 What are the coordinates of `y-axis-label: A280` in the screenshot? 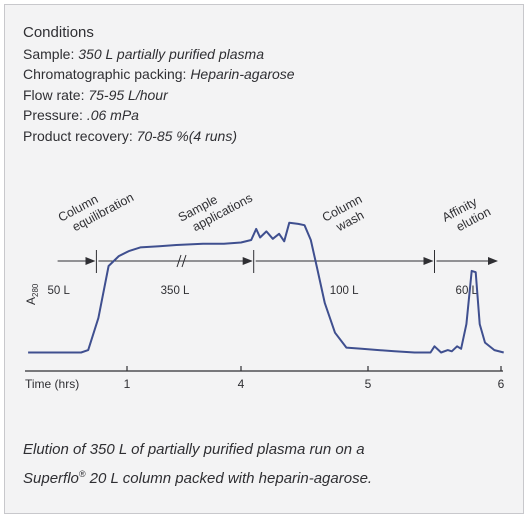 It's located at (32, 294).